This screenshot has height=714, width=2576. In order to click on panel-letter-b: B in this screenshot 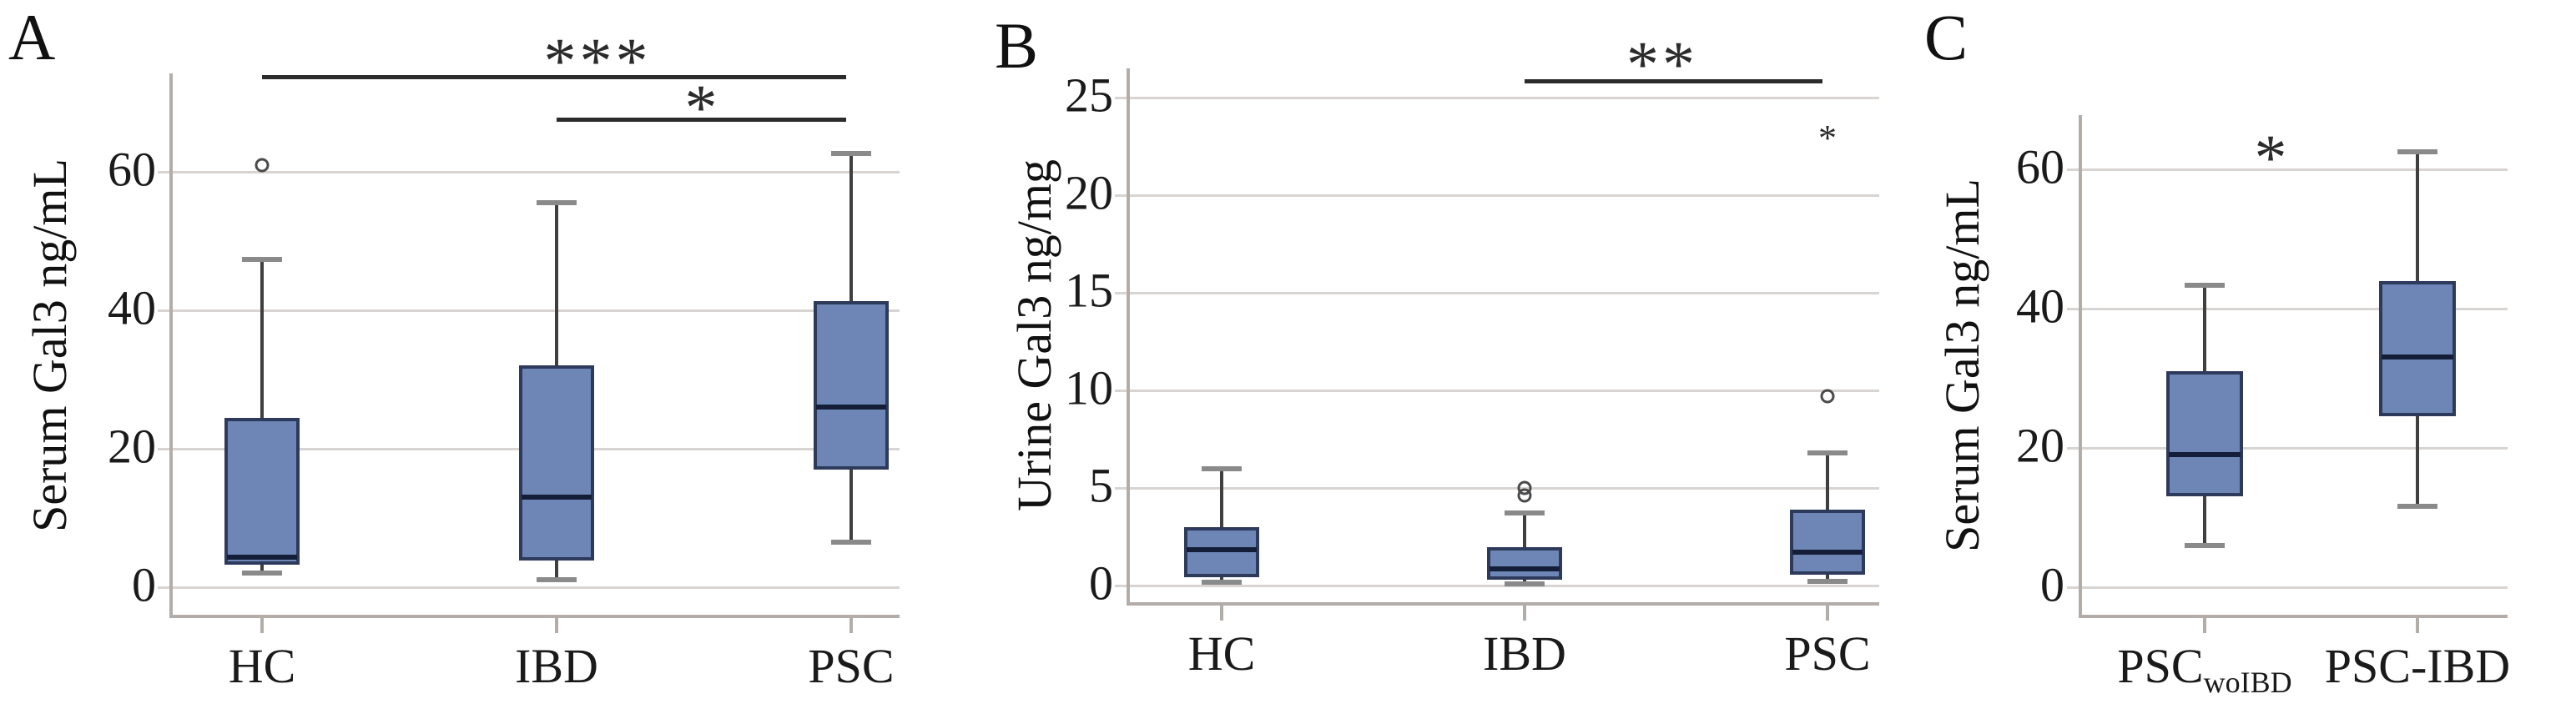, I will do `click(1017, 45)`.